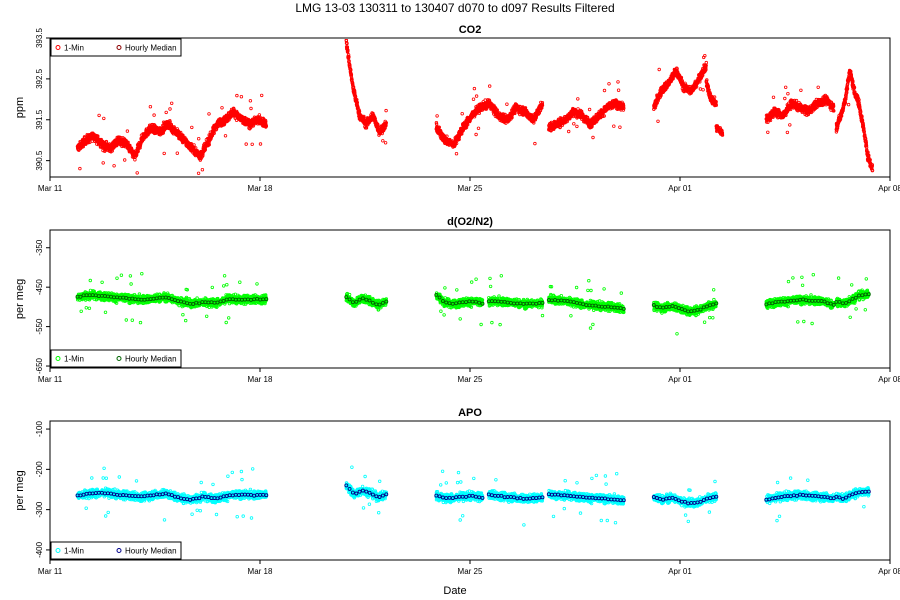 The image size is (900, 600). What do you see at coordinates (454, 591) in the screenshot?
I see `x-axis-label: Date` at bounding box center [454, 591].